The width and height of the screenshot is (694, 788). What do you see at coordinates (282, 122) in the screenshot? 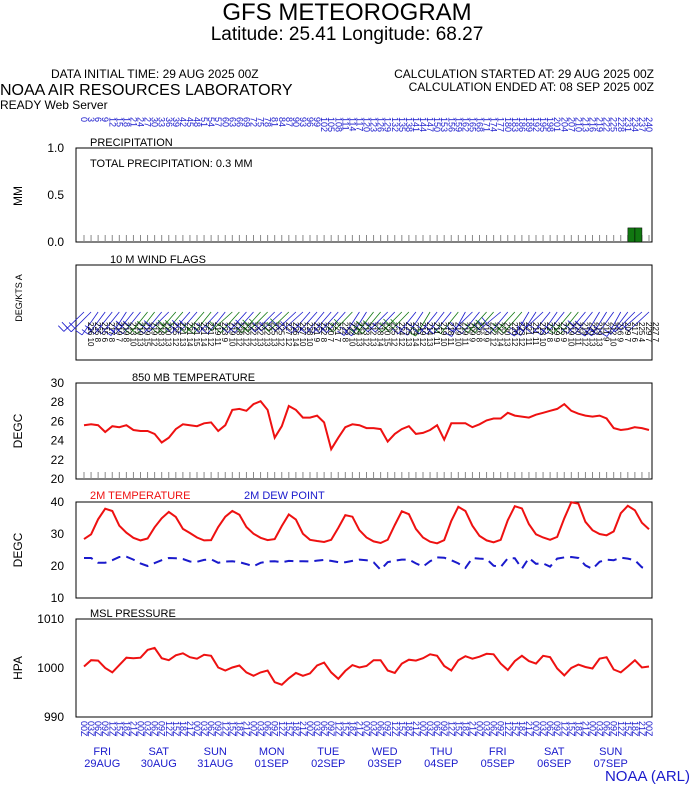
I see `forecast-hour-label: 84` at bounding box center [282, 122].